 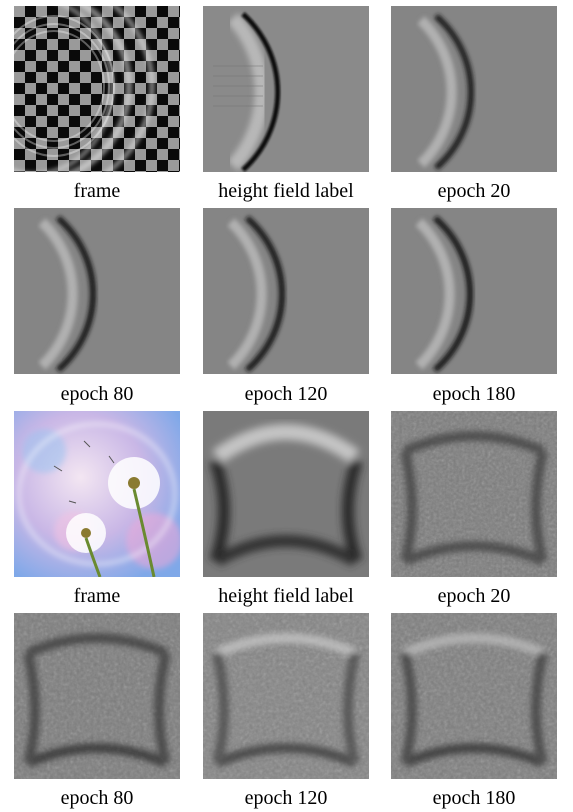 I want to click on box-height-field, so click(x=286, y=494).